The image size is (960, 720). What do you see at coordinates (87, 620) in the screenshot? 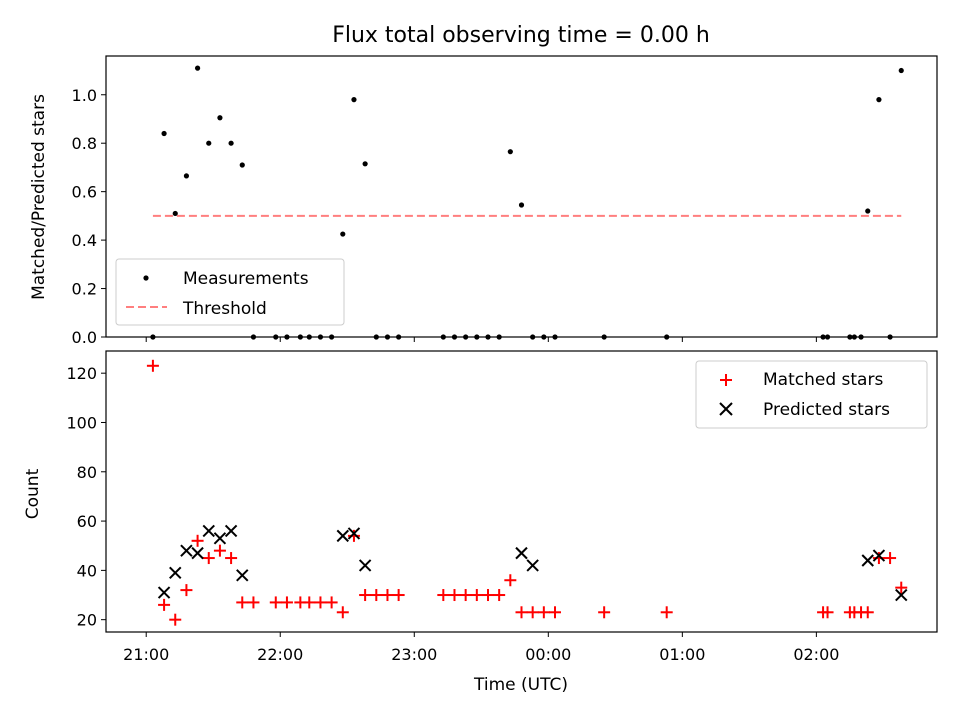
I see `y-tick-label: 20` at bounding box center [87, 620].